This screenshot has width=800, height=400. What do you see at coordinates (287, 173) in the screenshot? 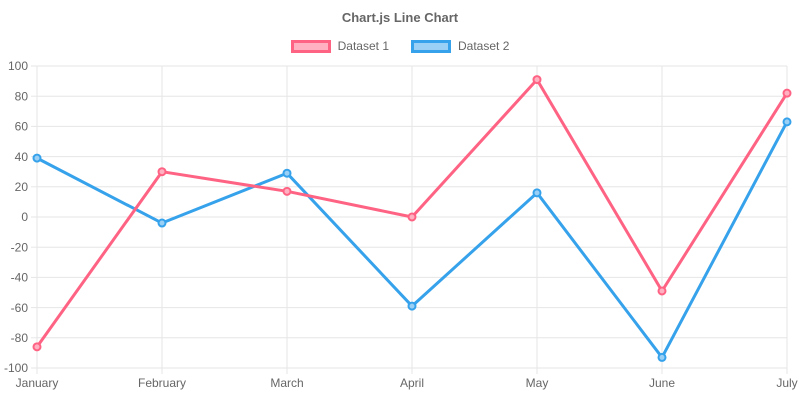
I see `data-point-dataset-2-march` at bounding box center [287, 173].